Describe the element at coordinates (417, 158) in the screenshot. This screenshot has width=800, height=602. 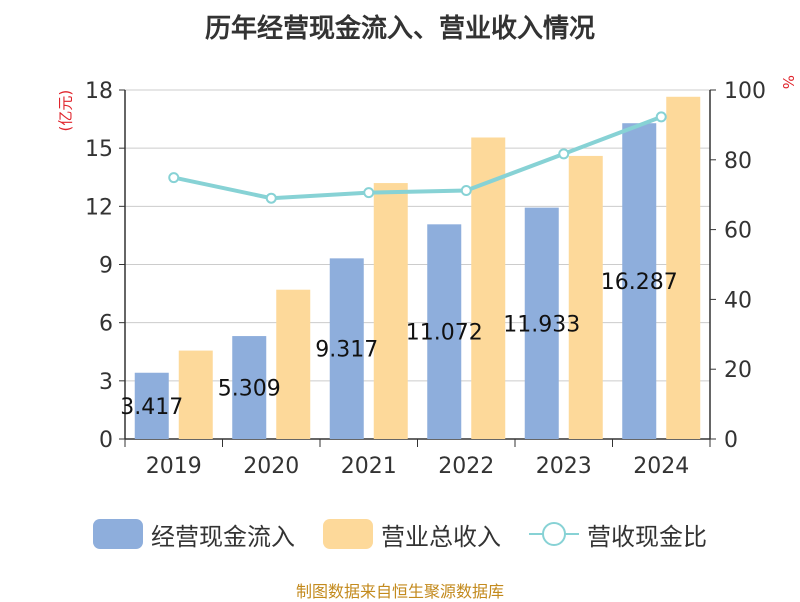
I see `ratio-line` at that location.